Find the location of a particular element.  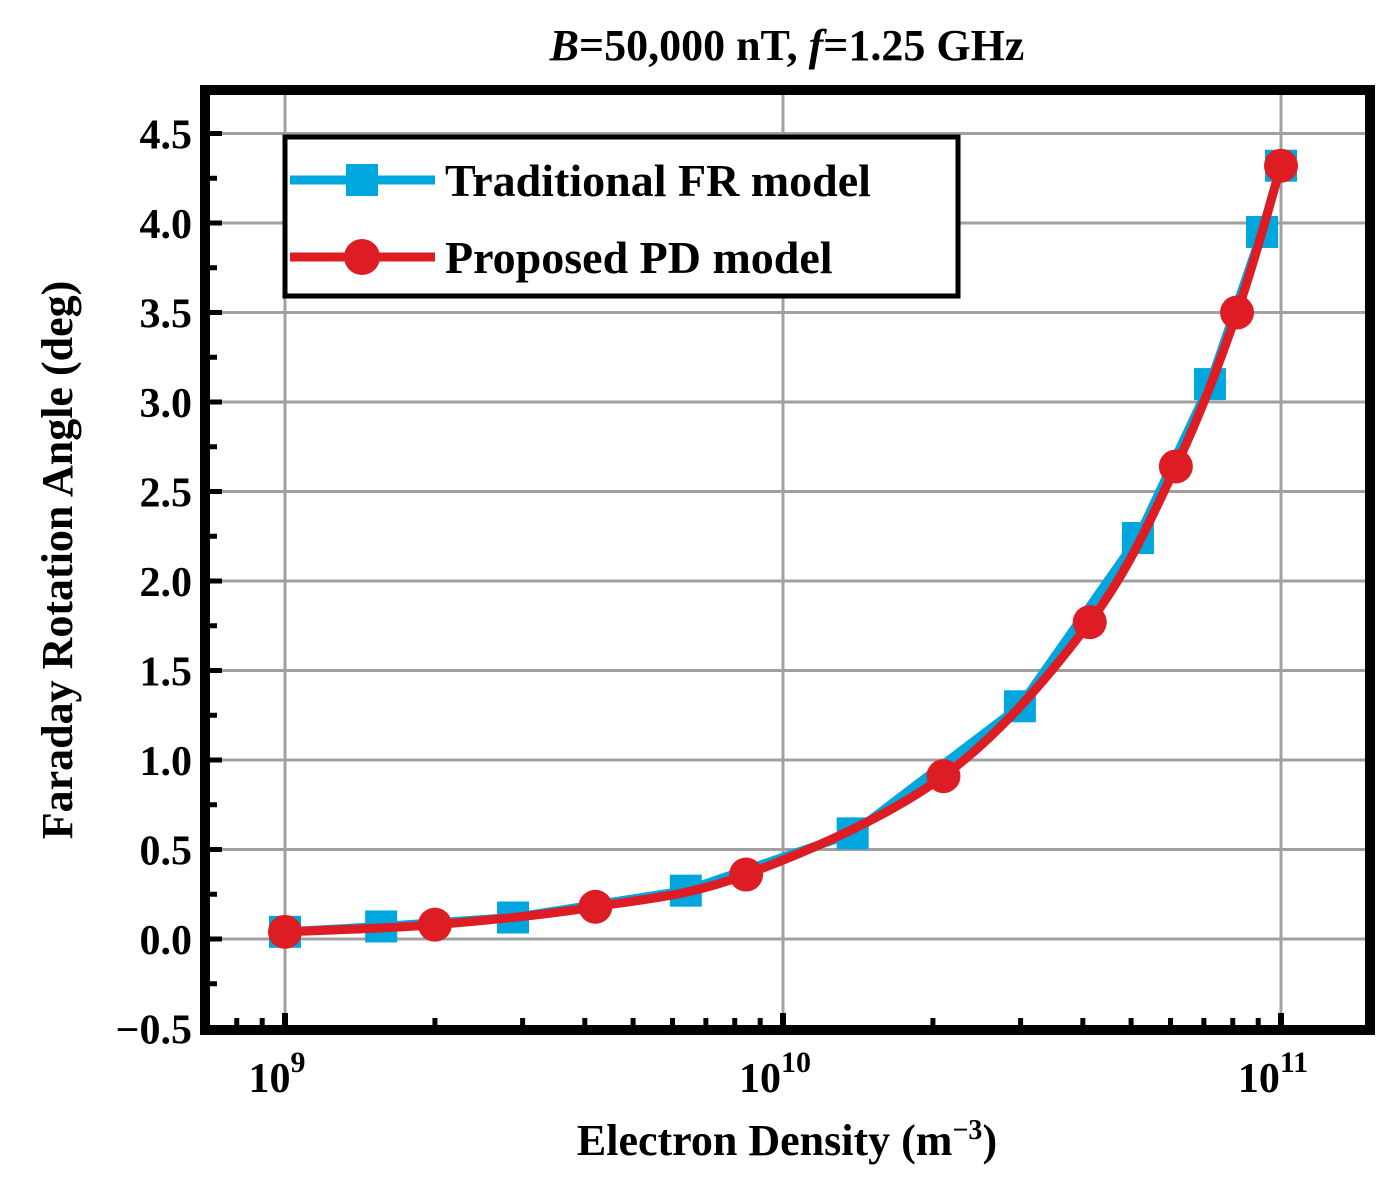

title-f: f is located at coordinates (818, 45).